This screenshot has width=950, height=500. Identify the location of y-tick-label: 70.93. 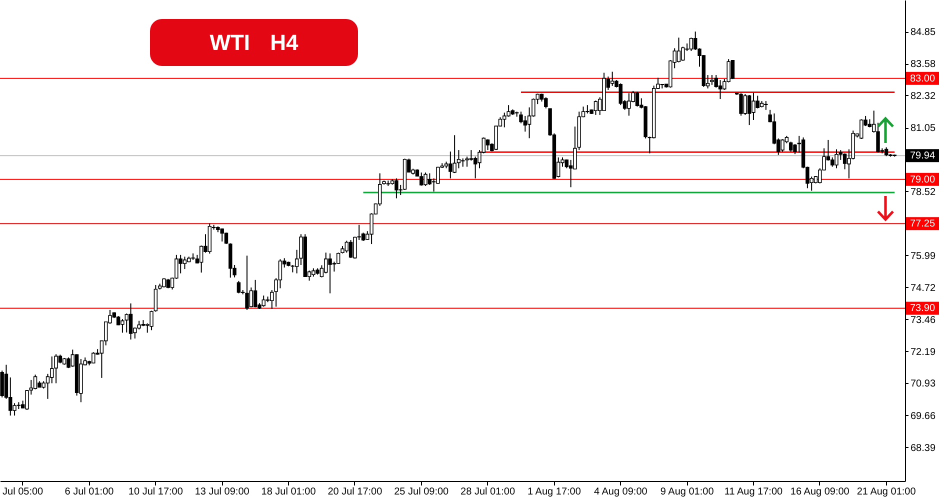
(923, 384).